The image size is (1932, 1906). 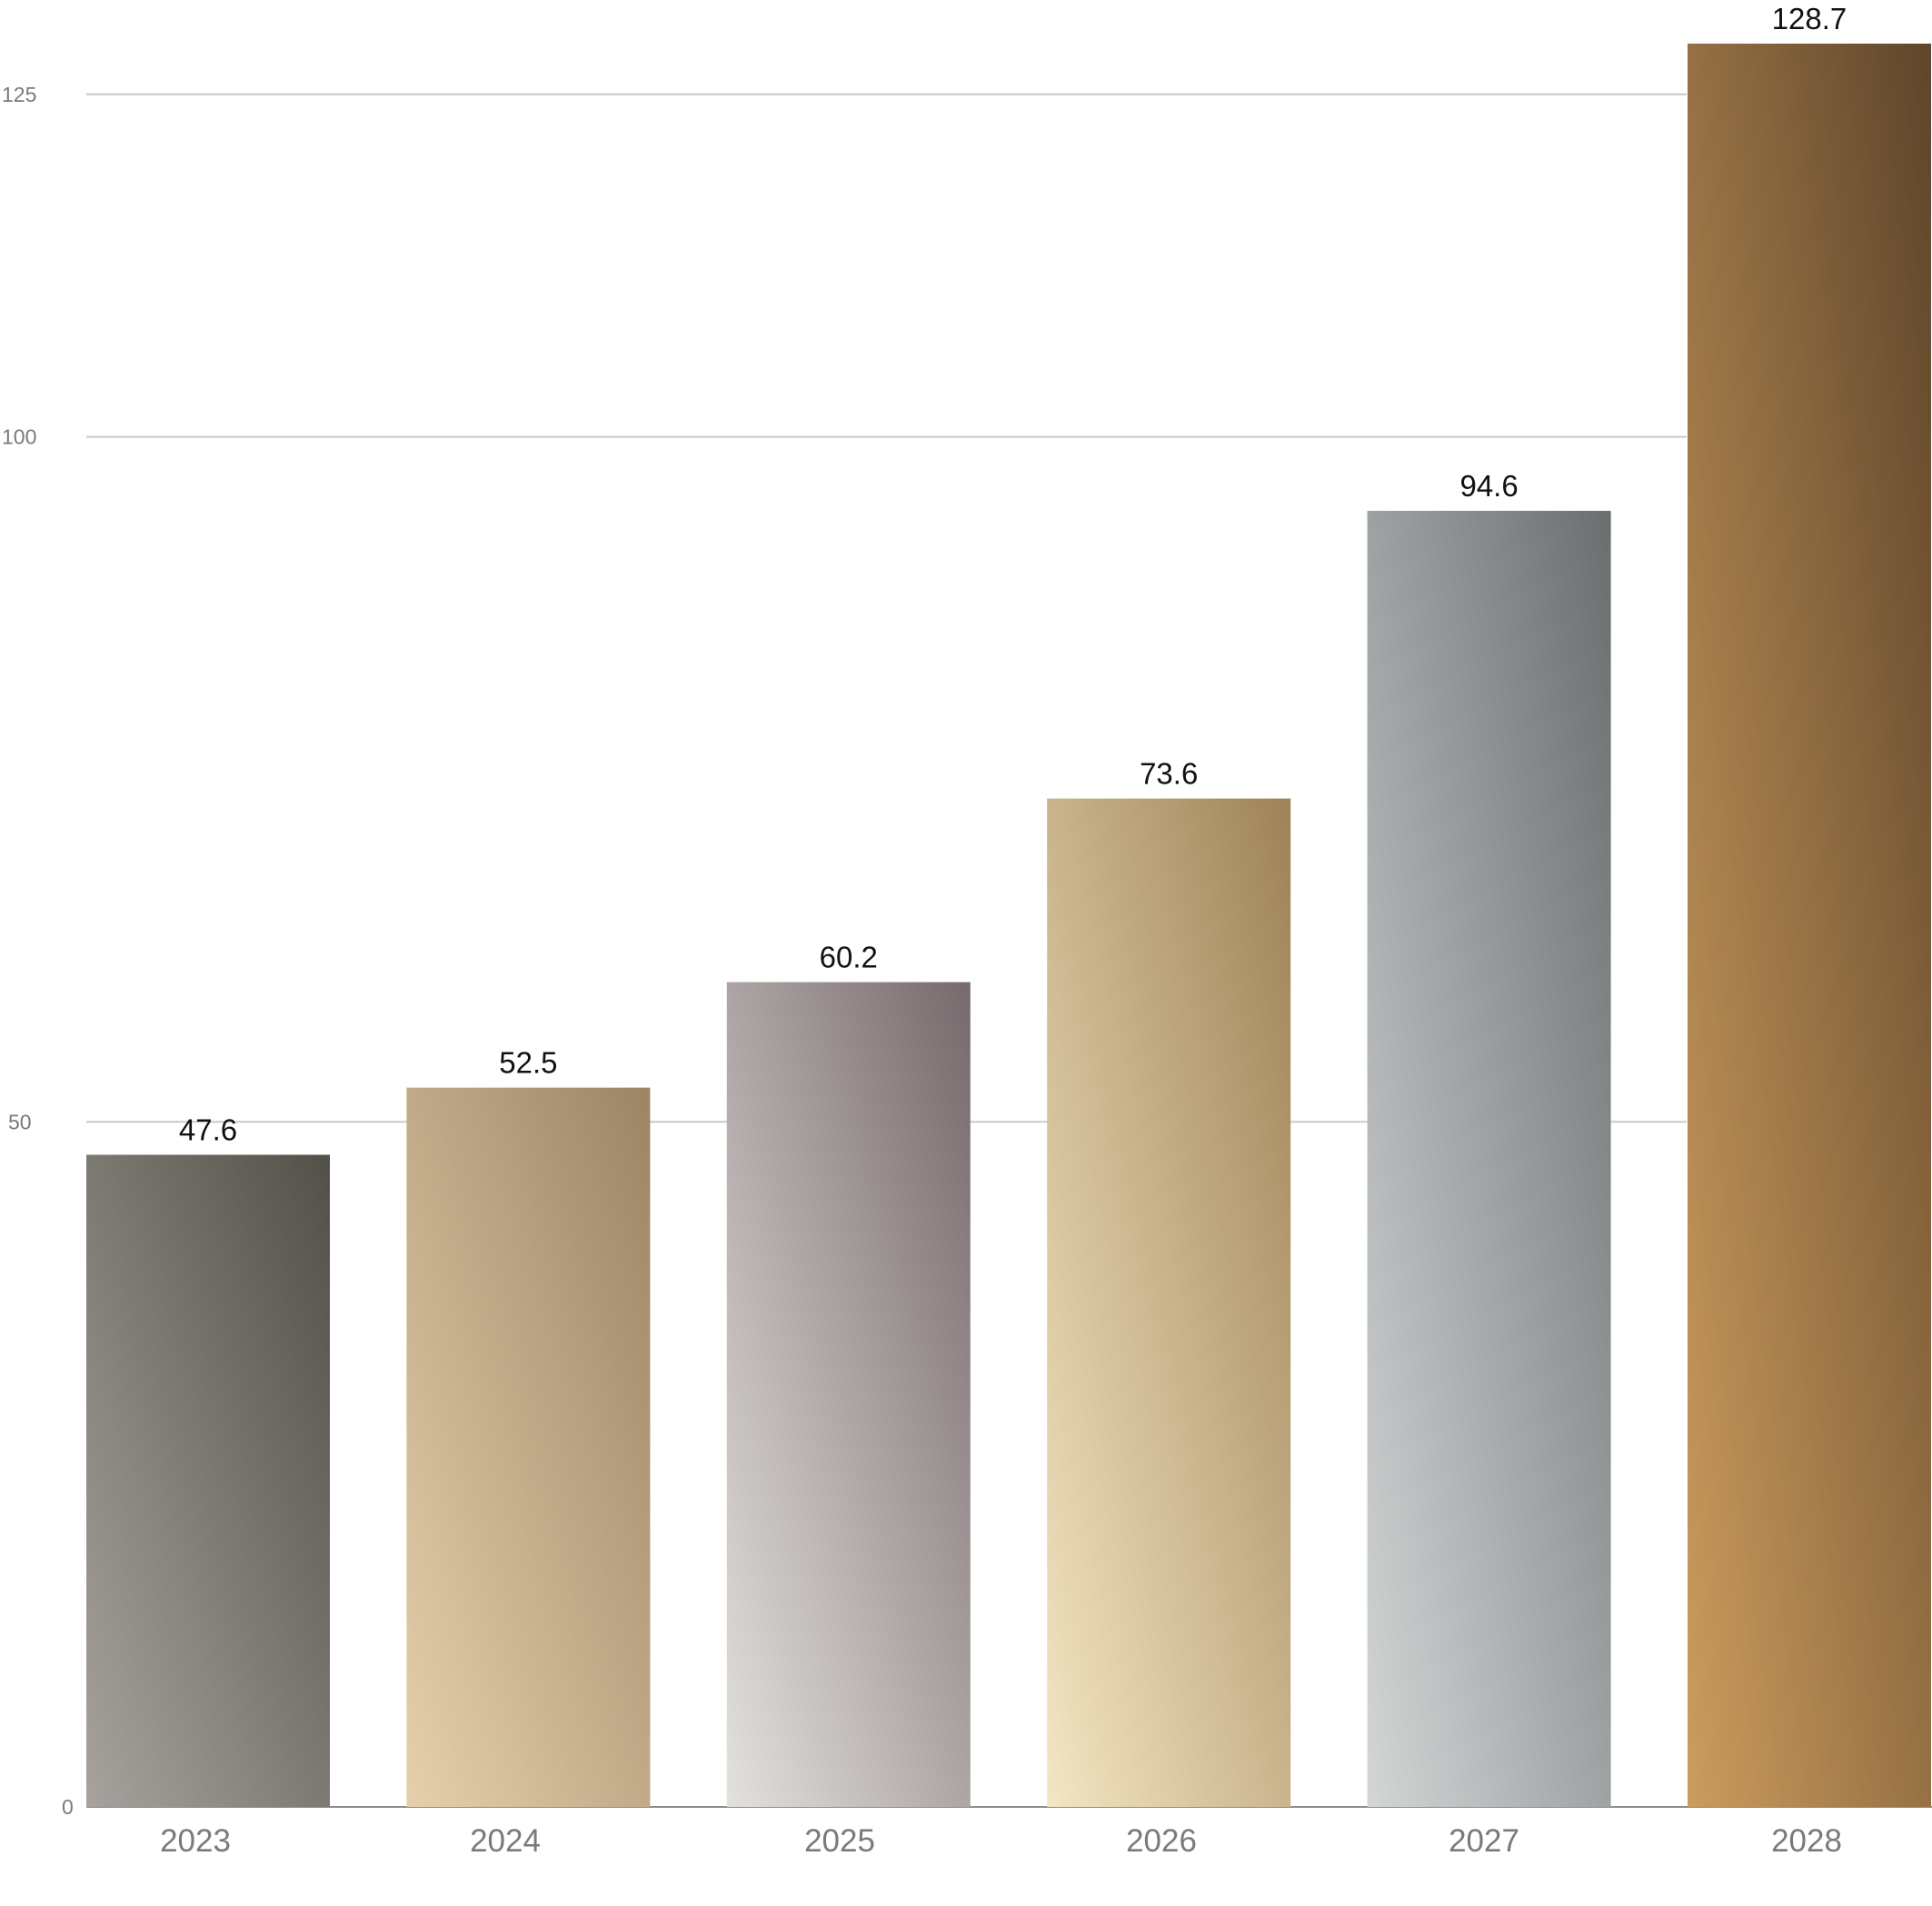 What do you see at coordinates (1162, 1841) in the screenshot?
I see `x-tick-label-2026: 2026` at bounding box center [1162, 1841].